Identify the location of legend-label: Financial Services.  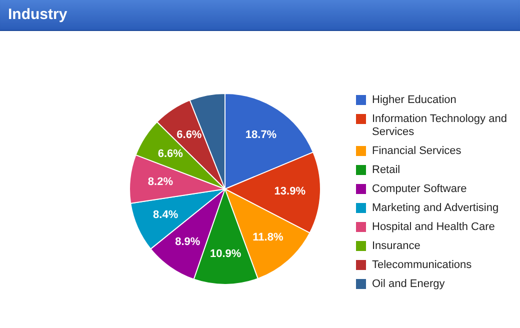
(417, 151).